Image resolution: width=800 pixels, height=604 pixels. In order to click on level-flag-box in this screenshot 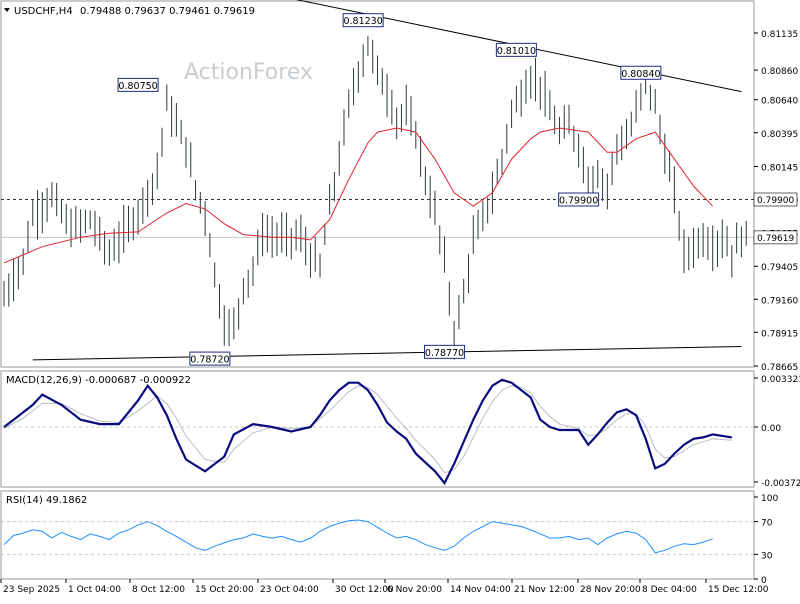, I will do `click(775, 199)`.